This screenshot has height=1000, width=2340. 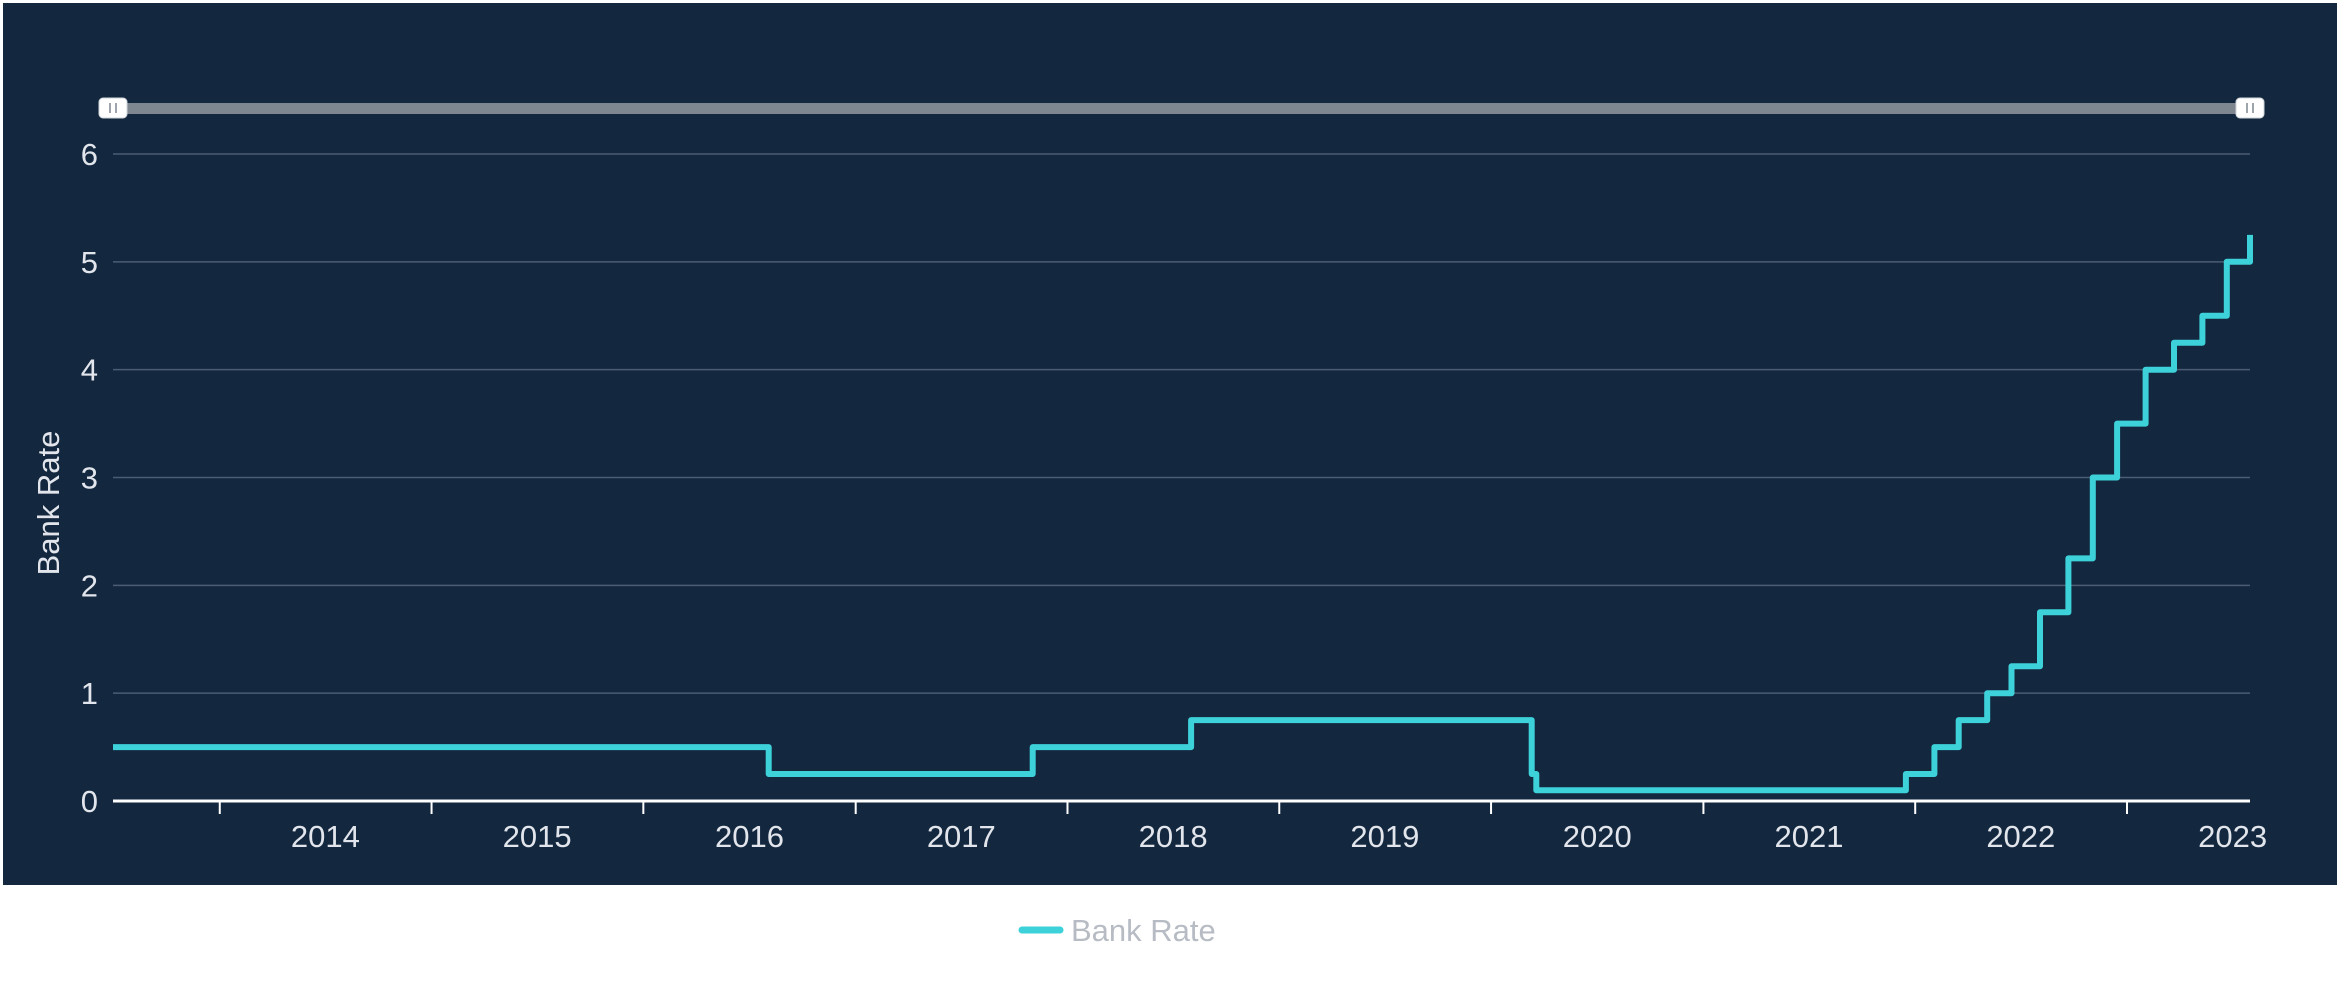 I want to click on x-tick-label-2021: 2021, so click(x=1809, y=836).